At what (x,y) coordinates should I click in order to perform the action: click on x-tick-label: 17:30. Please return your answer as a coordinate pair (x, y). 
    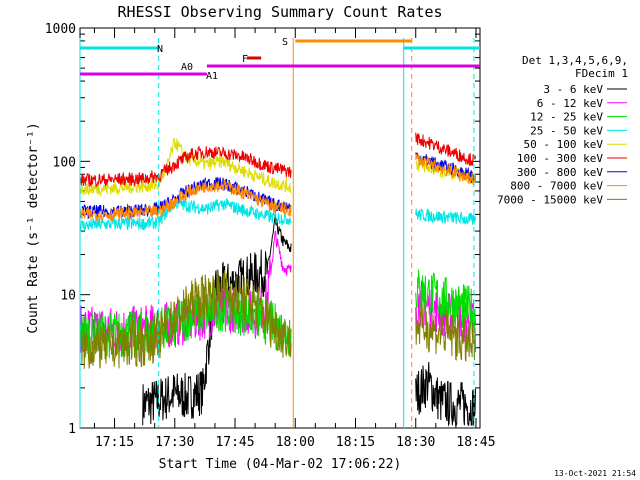
    Looking at the image, I should click on (174, 442).